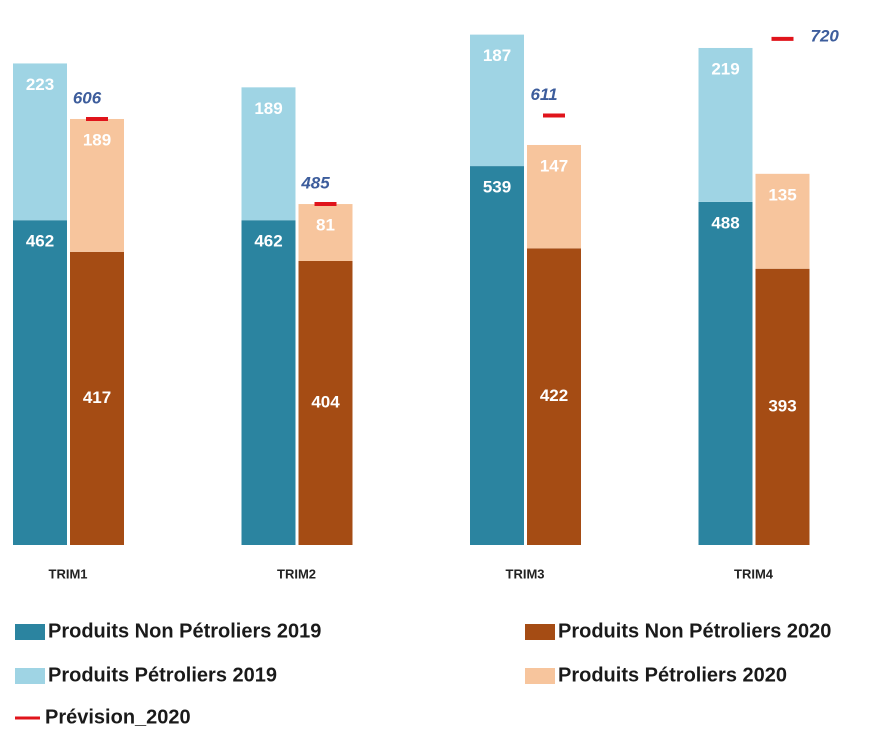 The width and height of the screenshot is (876, 734). What do you see at coordinates (554, 165) in the screenshot?
I see `data-label: 147` at bounding box center [554, 165].